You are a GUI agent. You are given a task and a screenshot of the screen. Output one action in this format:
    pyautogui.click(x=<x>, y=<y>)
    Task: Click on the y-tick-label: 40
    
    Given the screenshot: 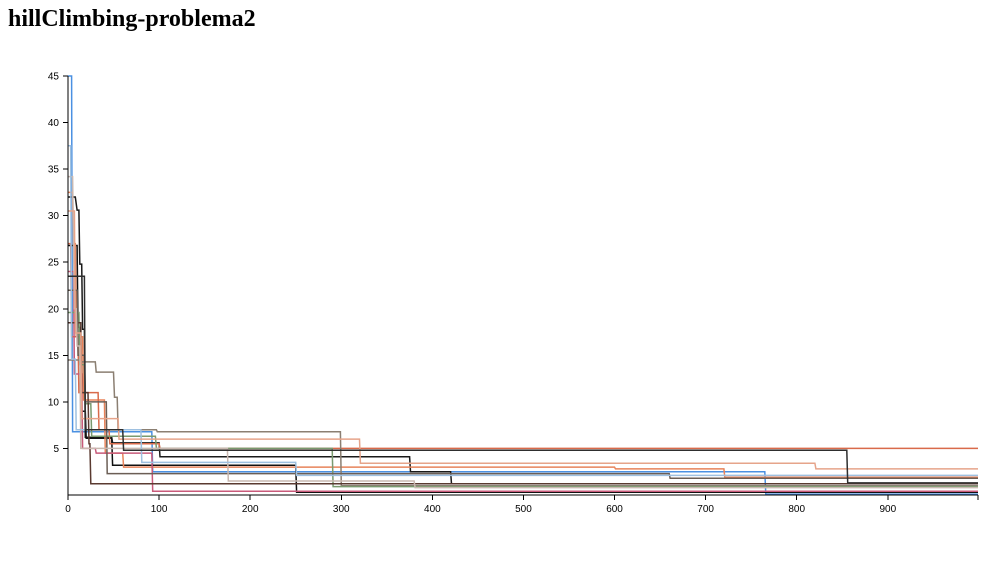 What is the action you would take?
    pyautogui.click(x=54, y=123)
    